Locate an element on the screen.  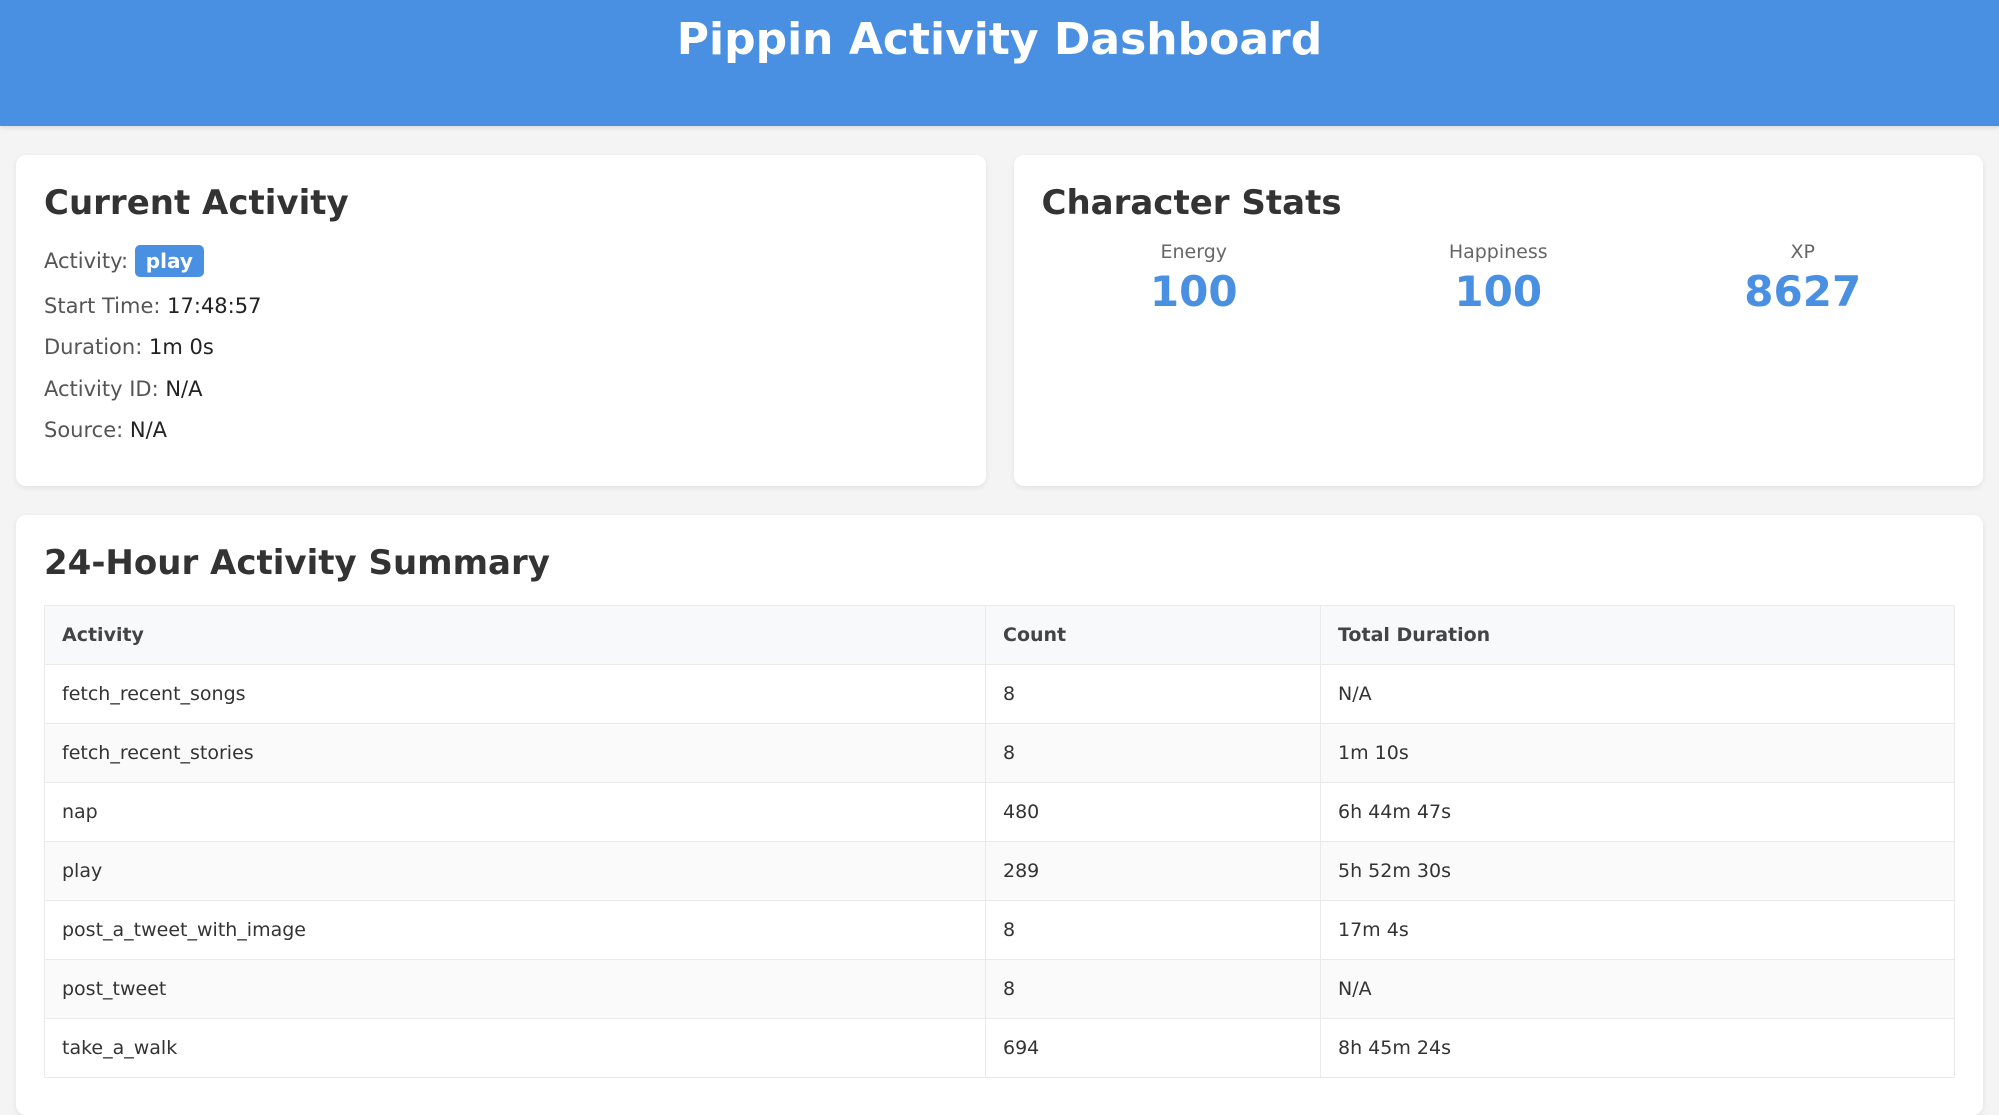
cell-activity: post_tweet is located at coordinates (515, 989).